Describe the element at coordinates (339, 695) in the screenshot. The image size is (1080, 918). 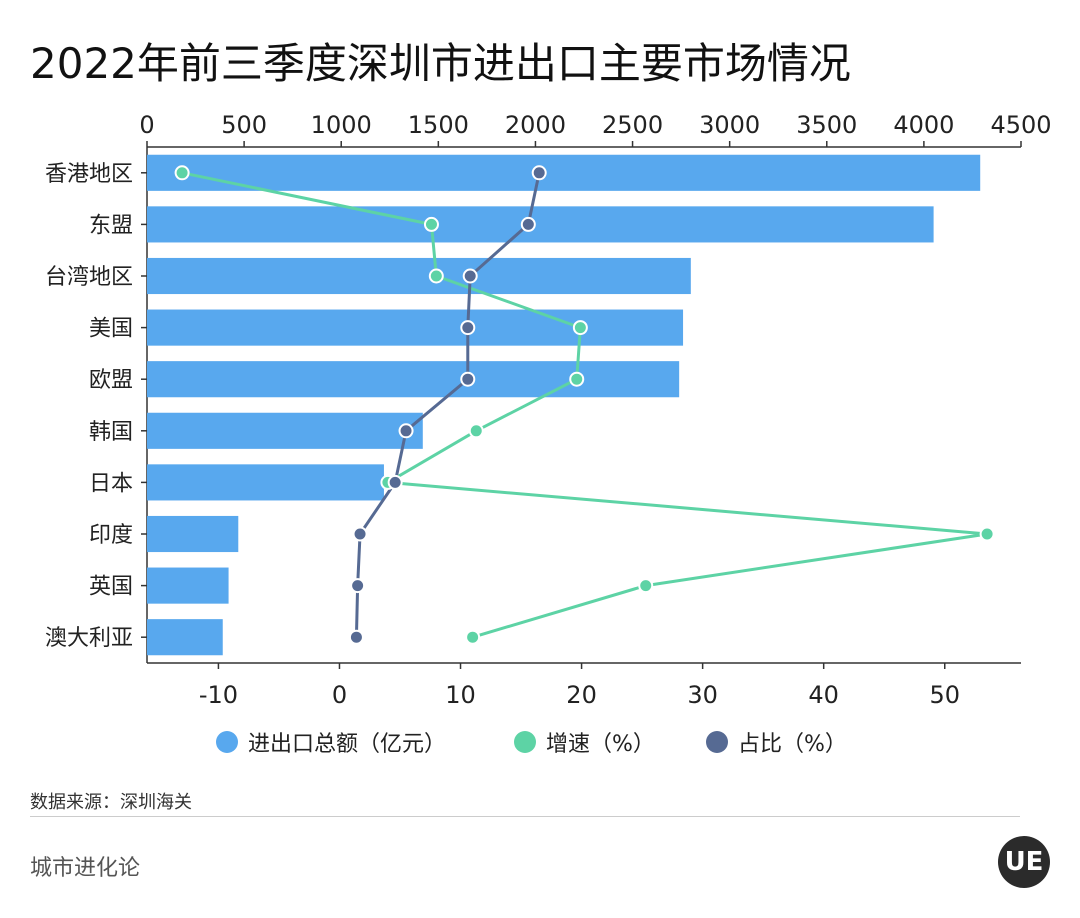
I see `bottom-tick-label-1: 0` at that location.